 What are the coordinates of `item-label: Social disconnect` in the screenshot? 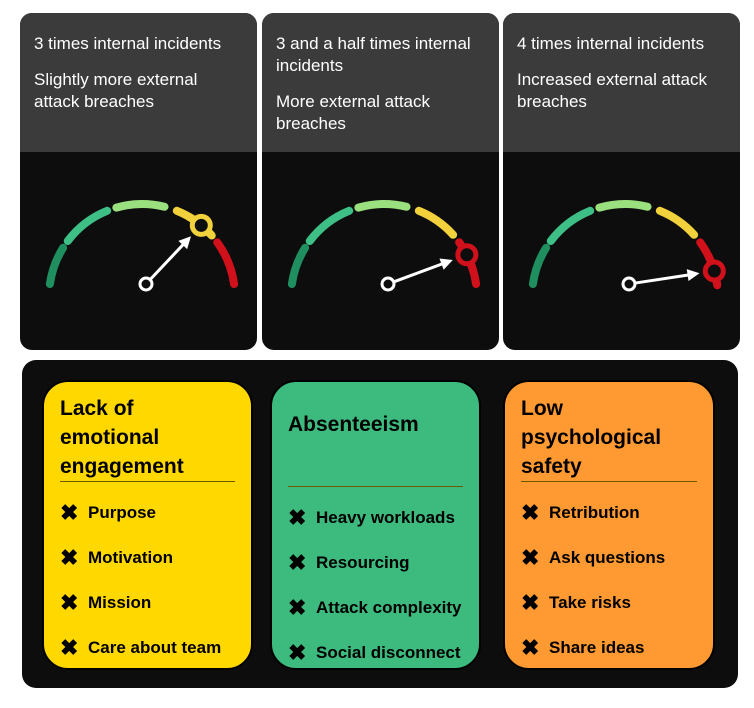 It's located at (388, 652).